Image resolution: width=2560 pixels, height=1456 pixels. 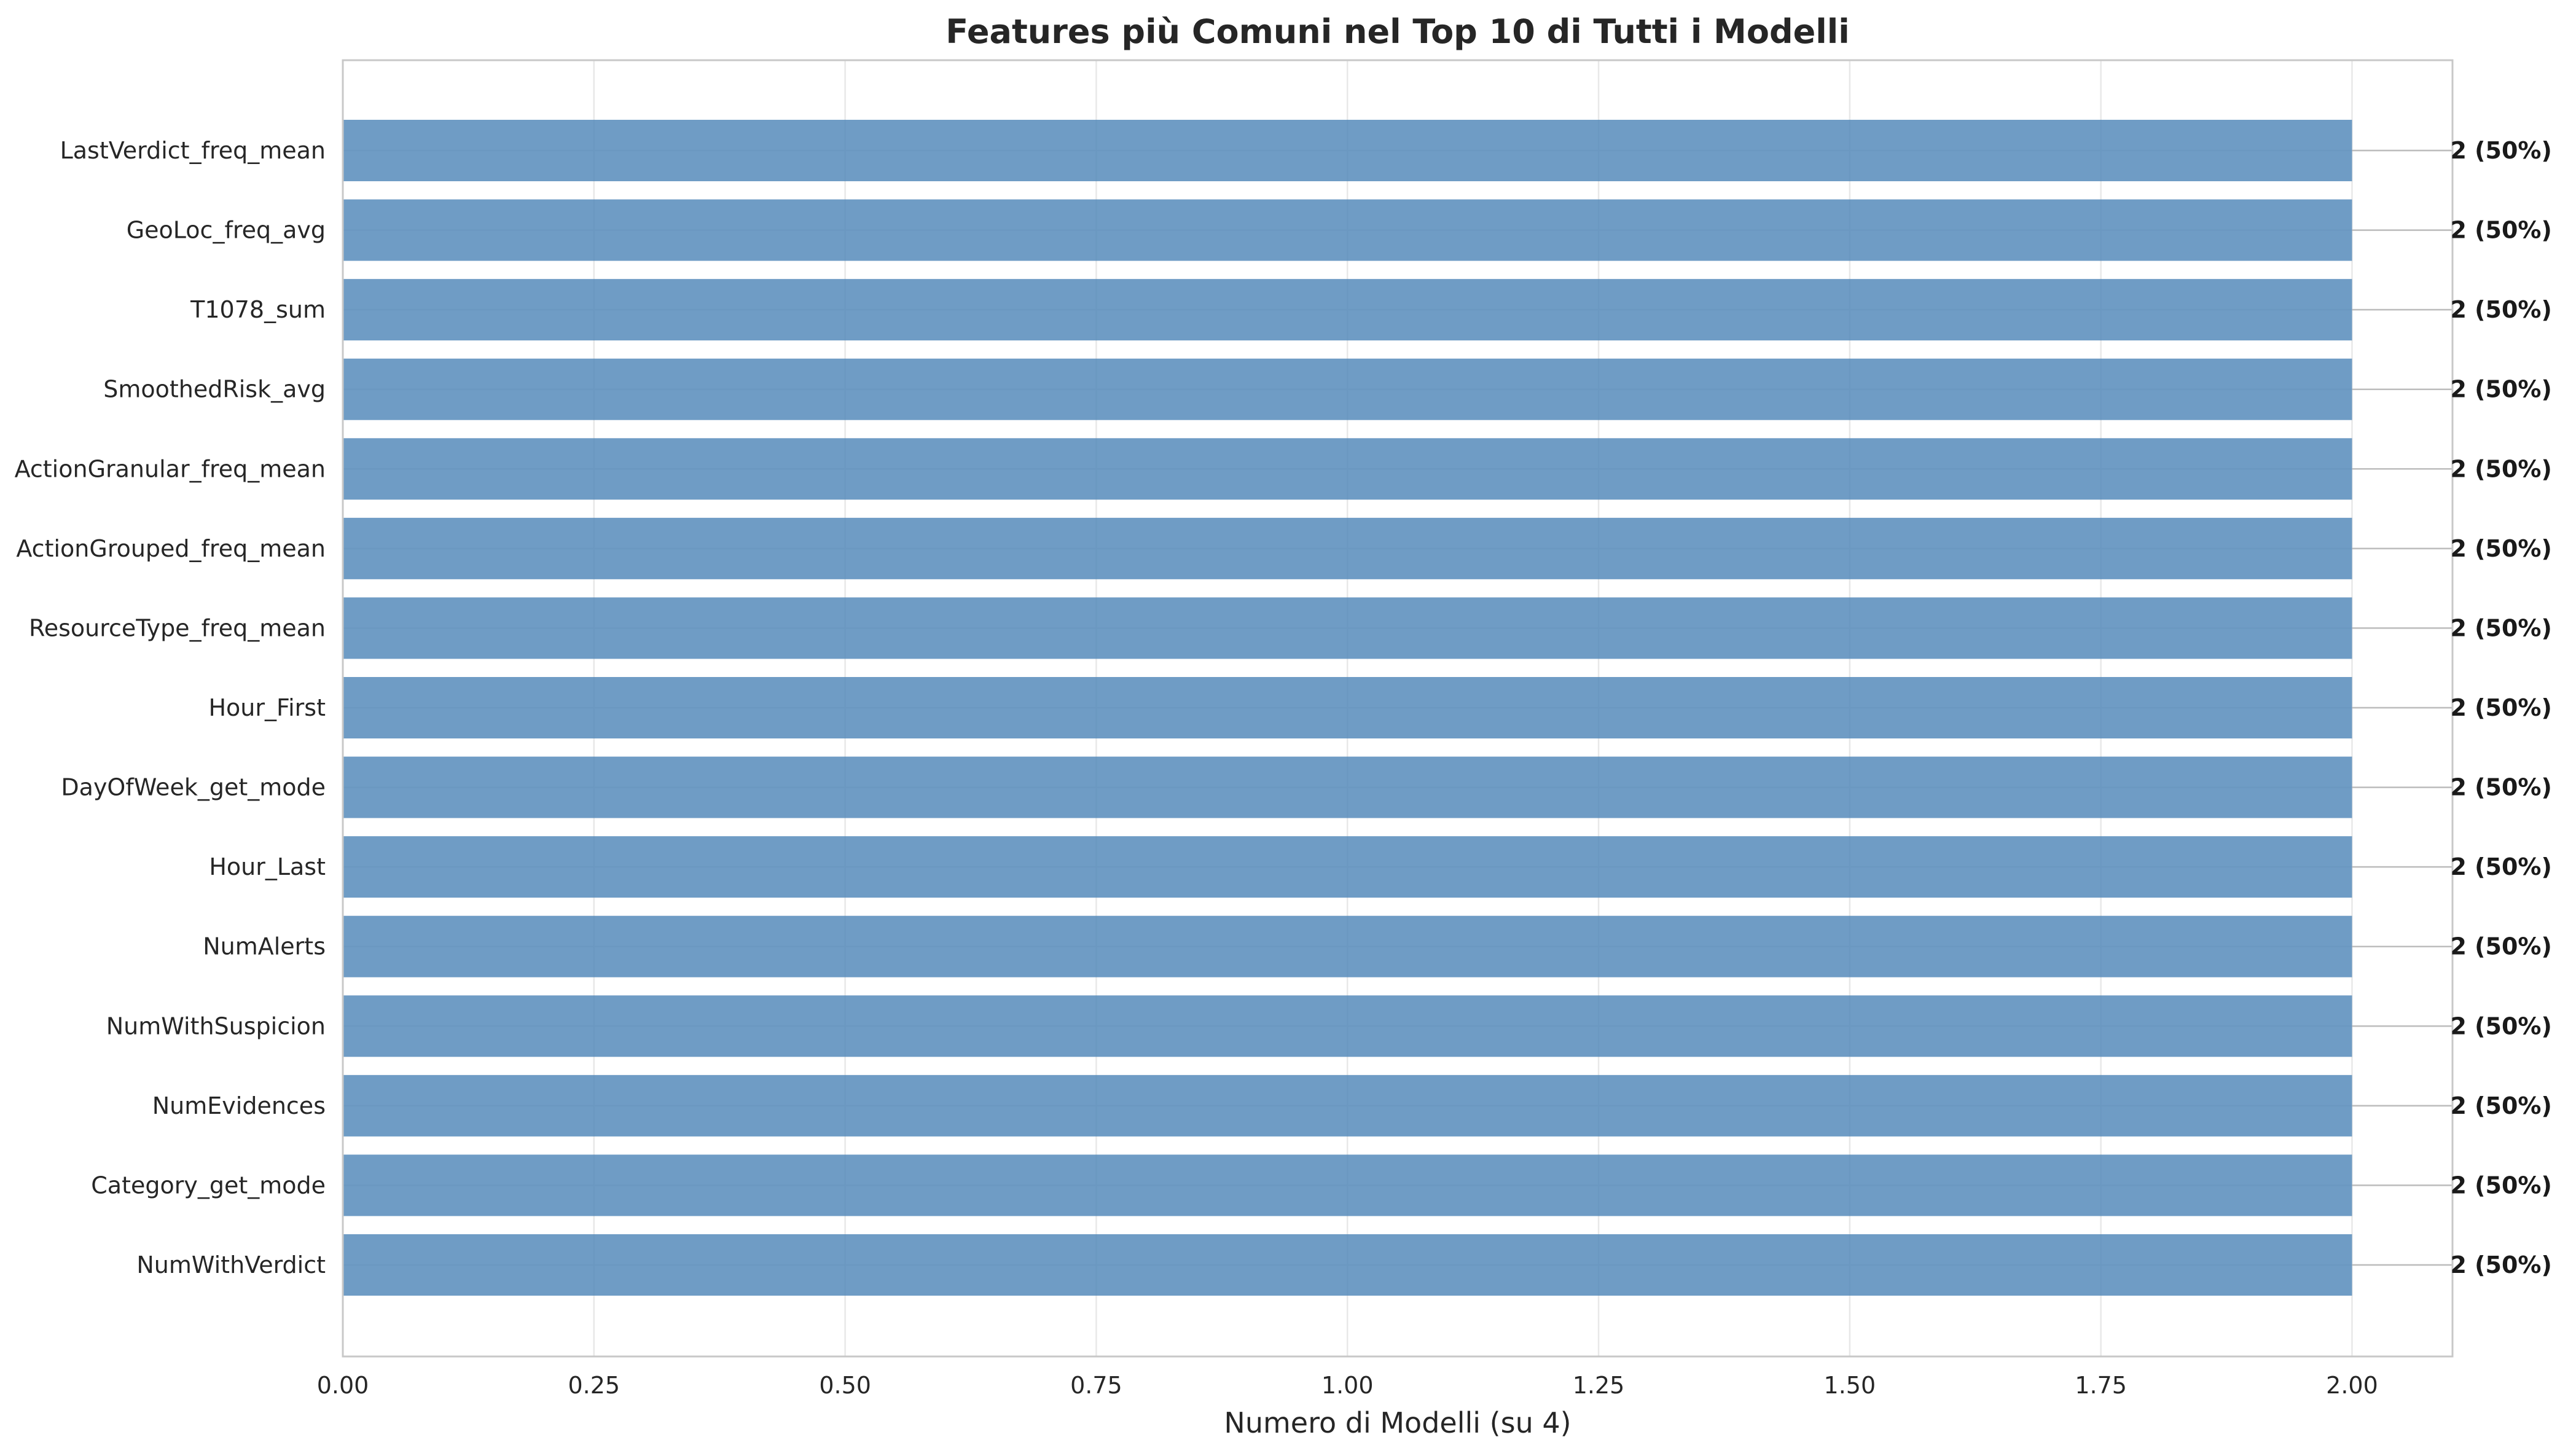 What do you see at coordinates (1850, 1385) in the screenshot?
I see `x-tick-label: 1.50` at bounding box center [1850, 1385].